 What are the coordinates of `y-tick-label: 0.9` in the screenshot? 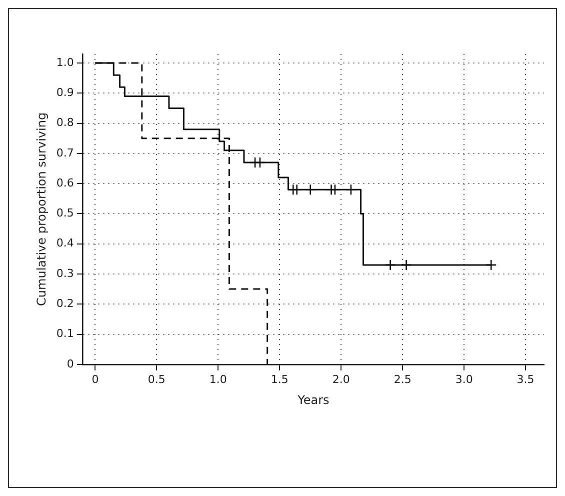 It's located at (65, 93).